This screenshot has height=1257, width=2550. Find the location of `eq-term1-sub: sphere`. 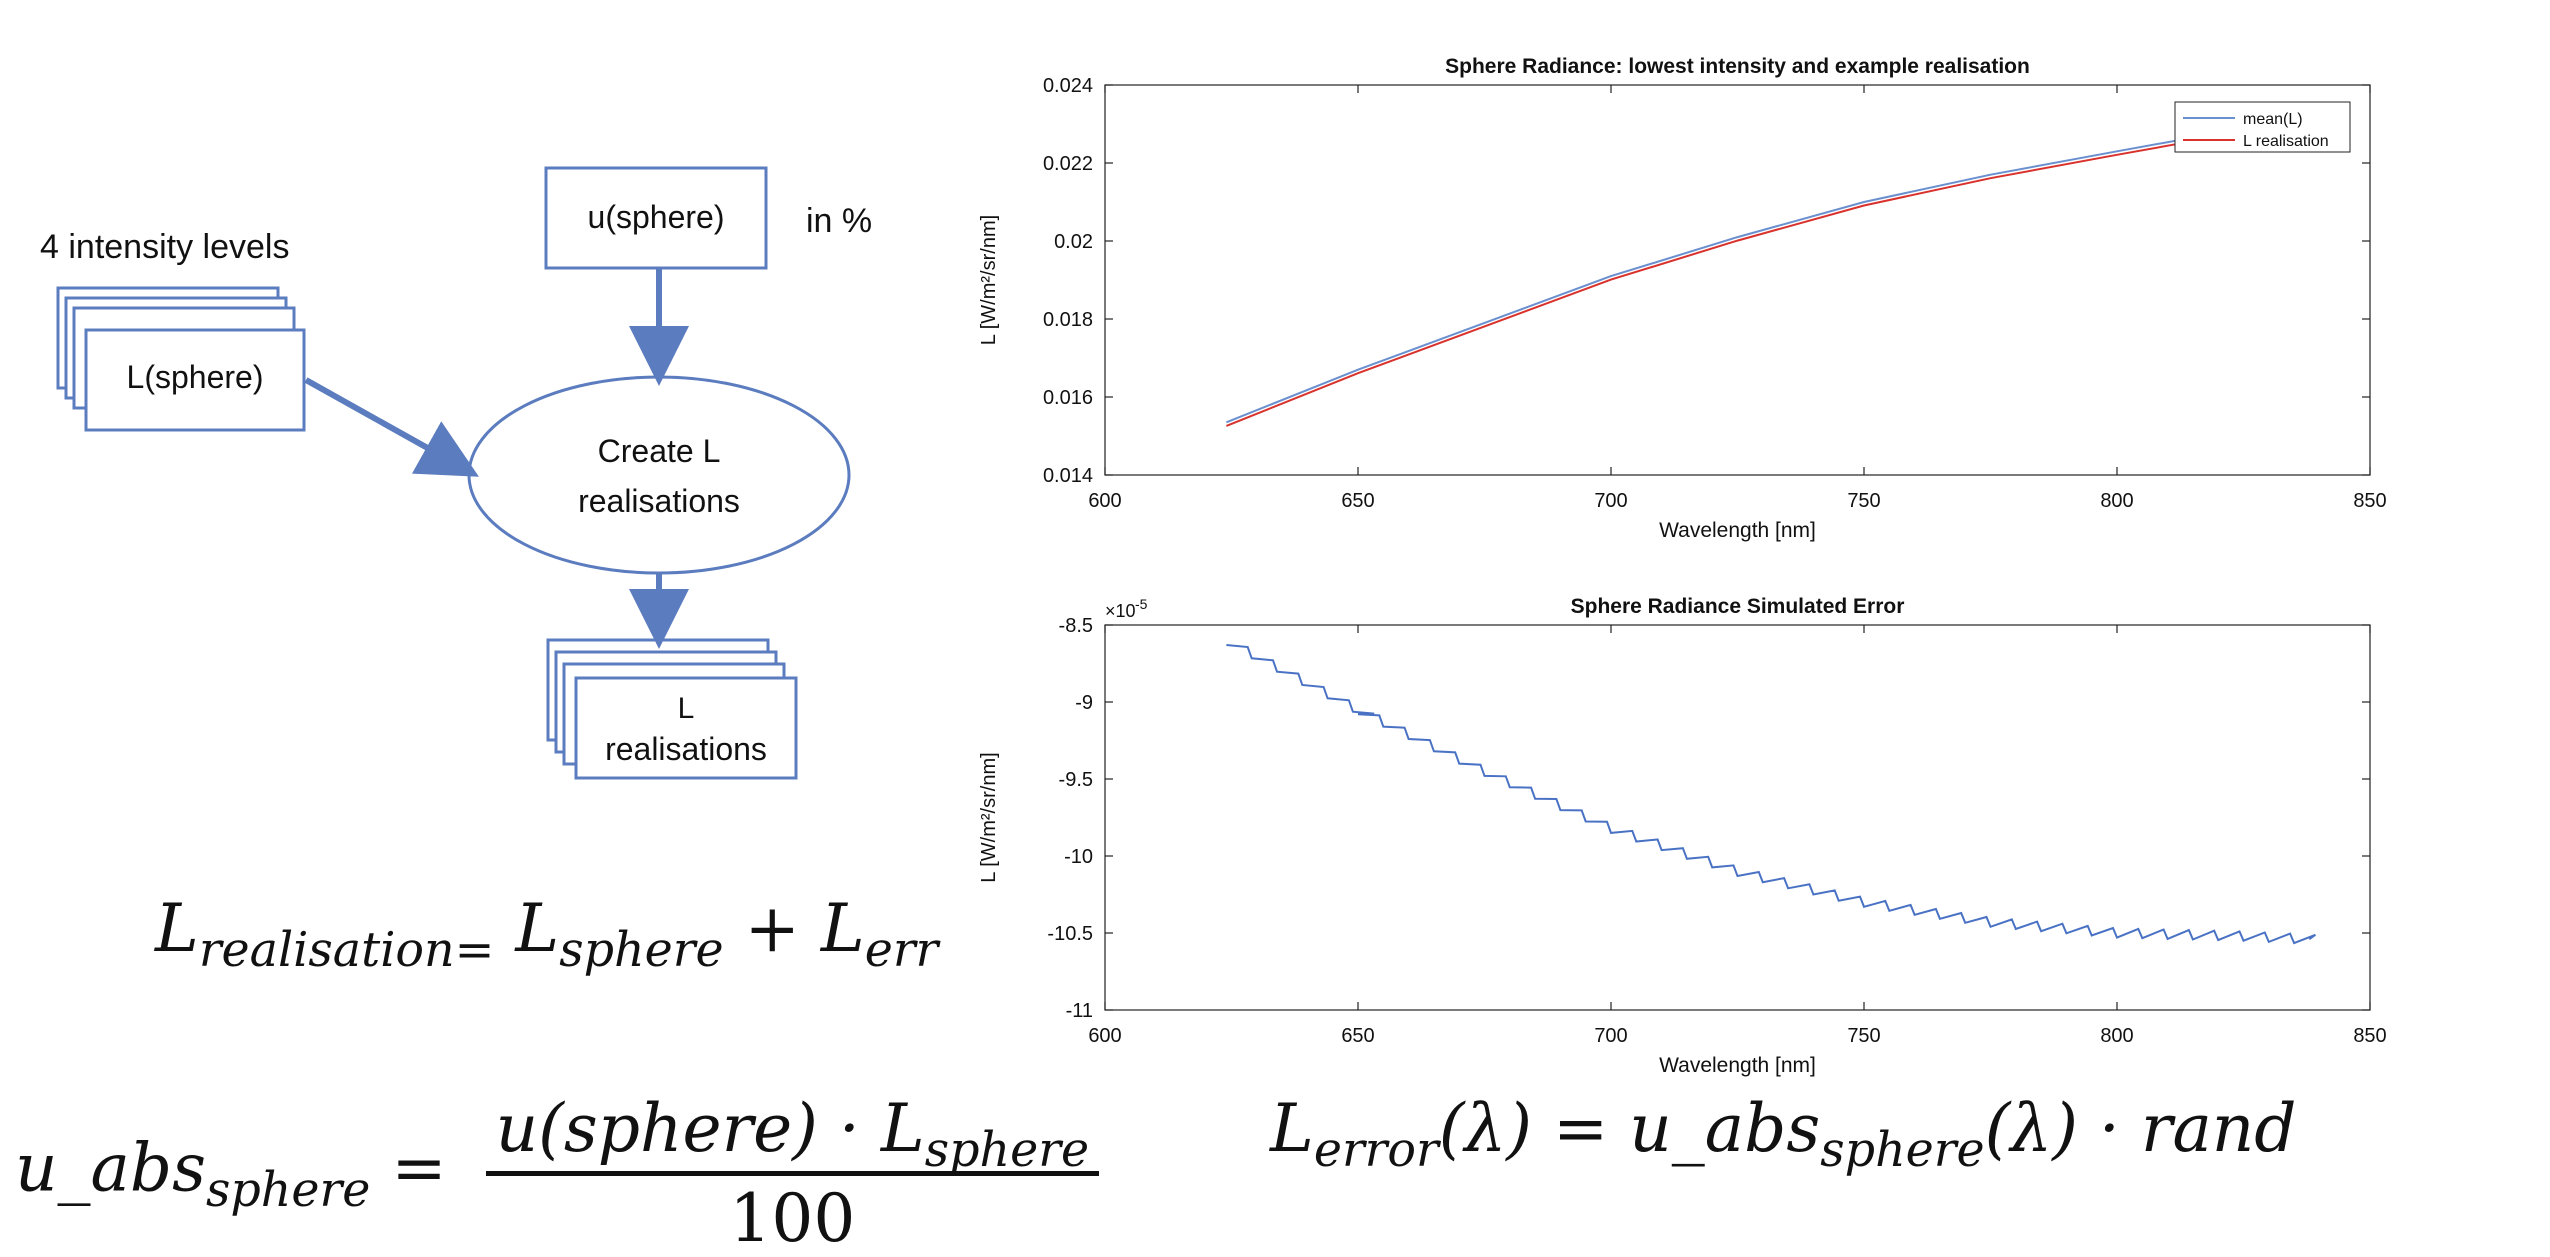

eq-term1-sub: sphere is located at coordinates (641, 951).